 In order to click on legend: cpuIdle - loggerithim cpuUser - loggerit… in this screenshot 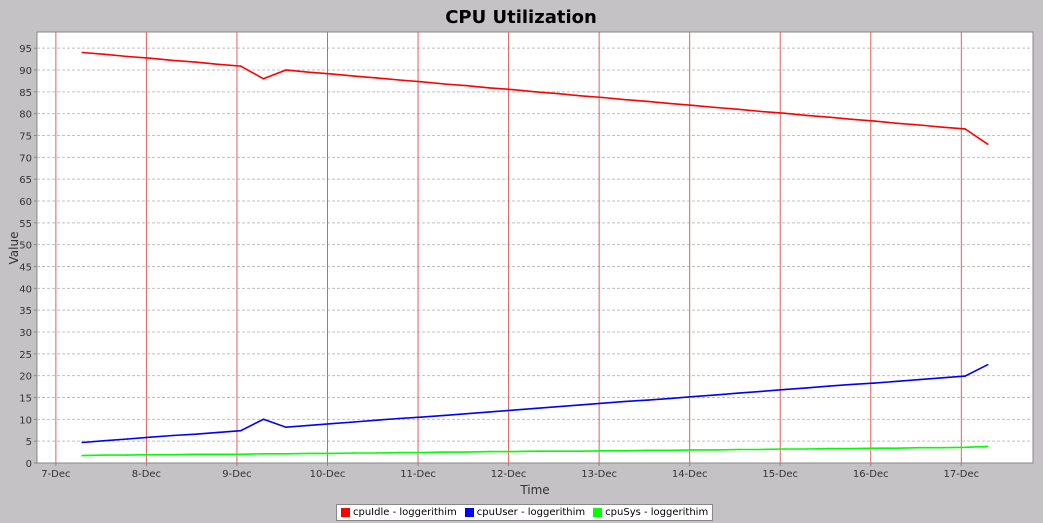, I will do `click(525, 512)`.